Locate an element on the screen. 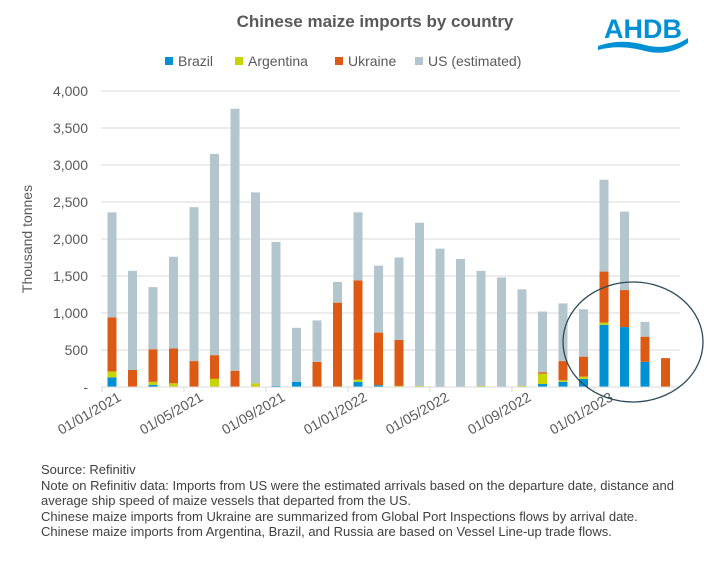  bar-ukraine-01/03/2022 is located at coordinates (399, 363).